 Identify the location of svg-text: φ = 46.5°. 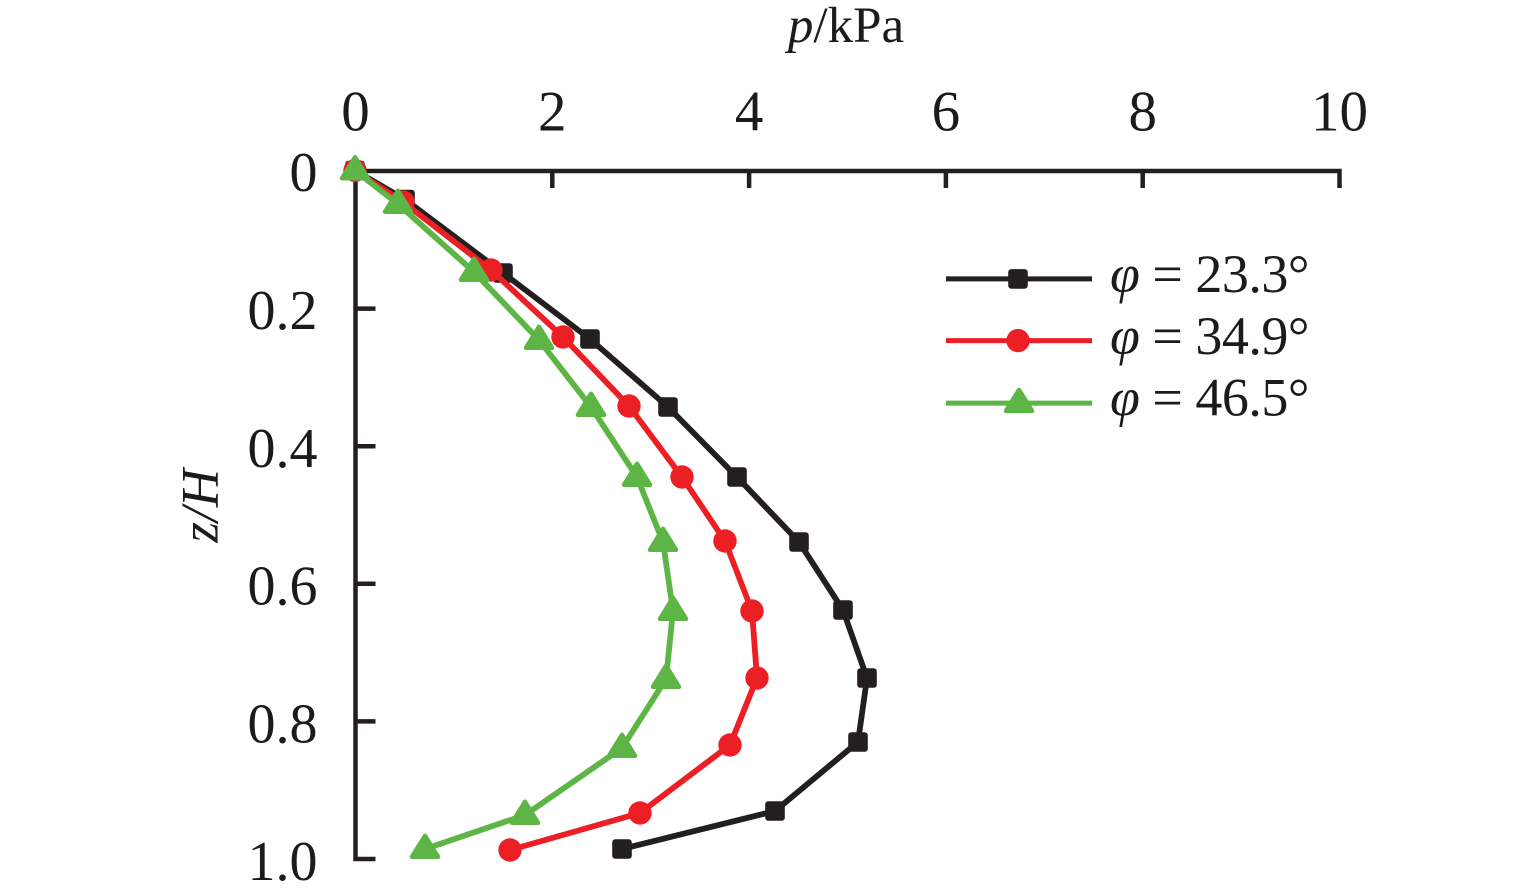
(1209, 398).